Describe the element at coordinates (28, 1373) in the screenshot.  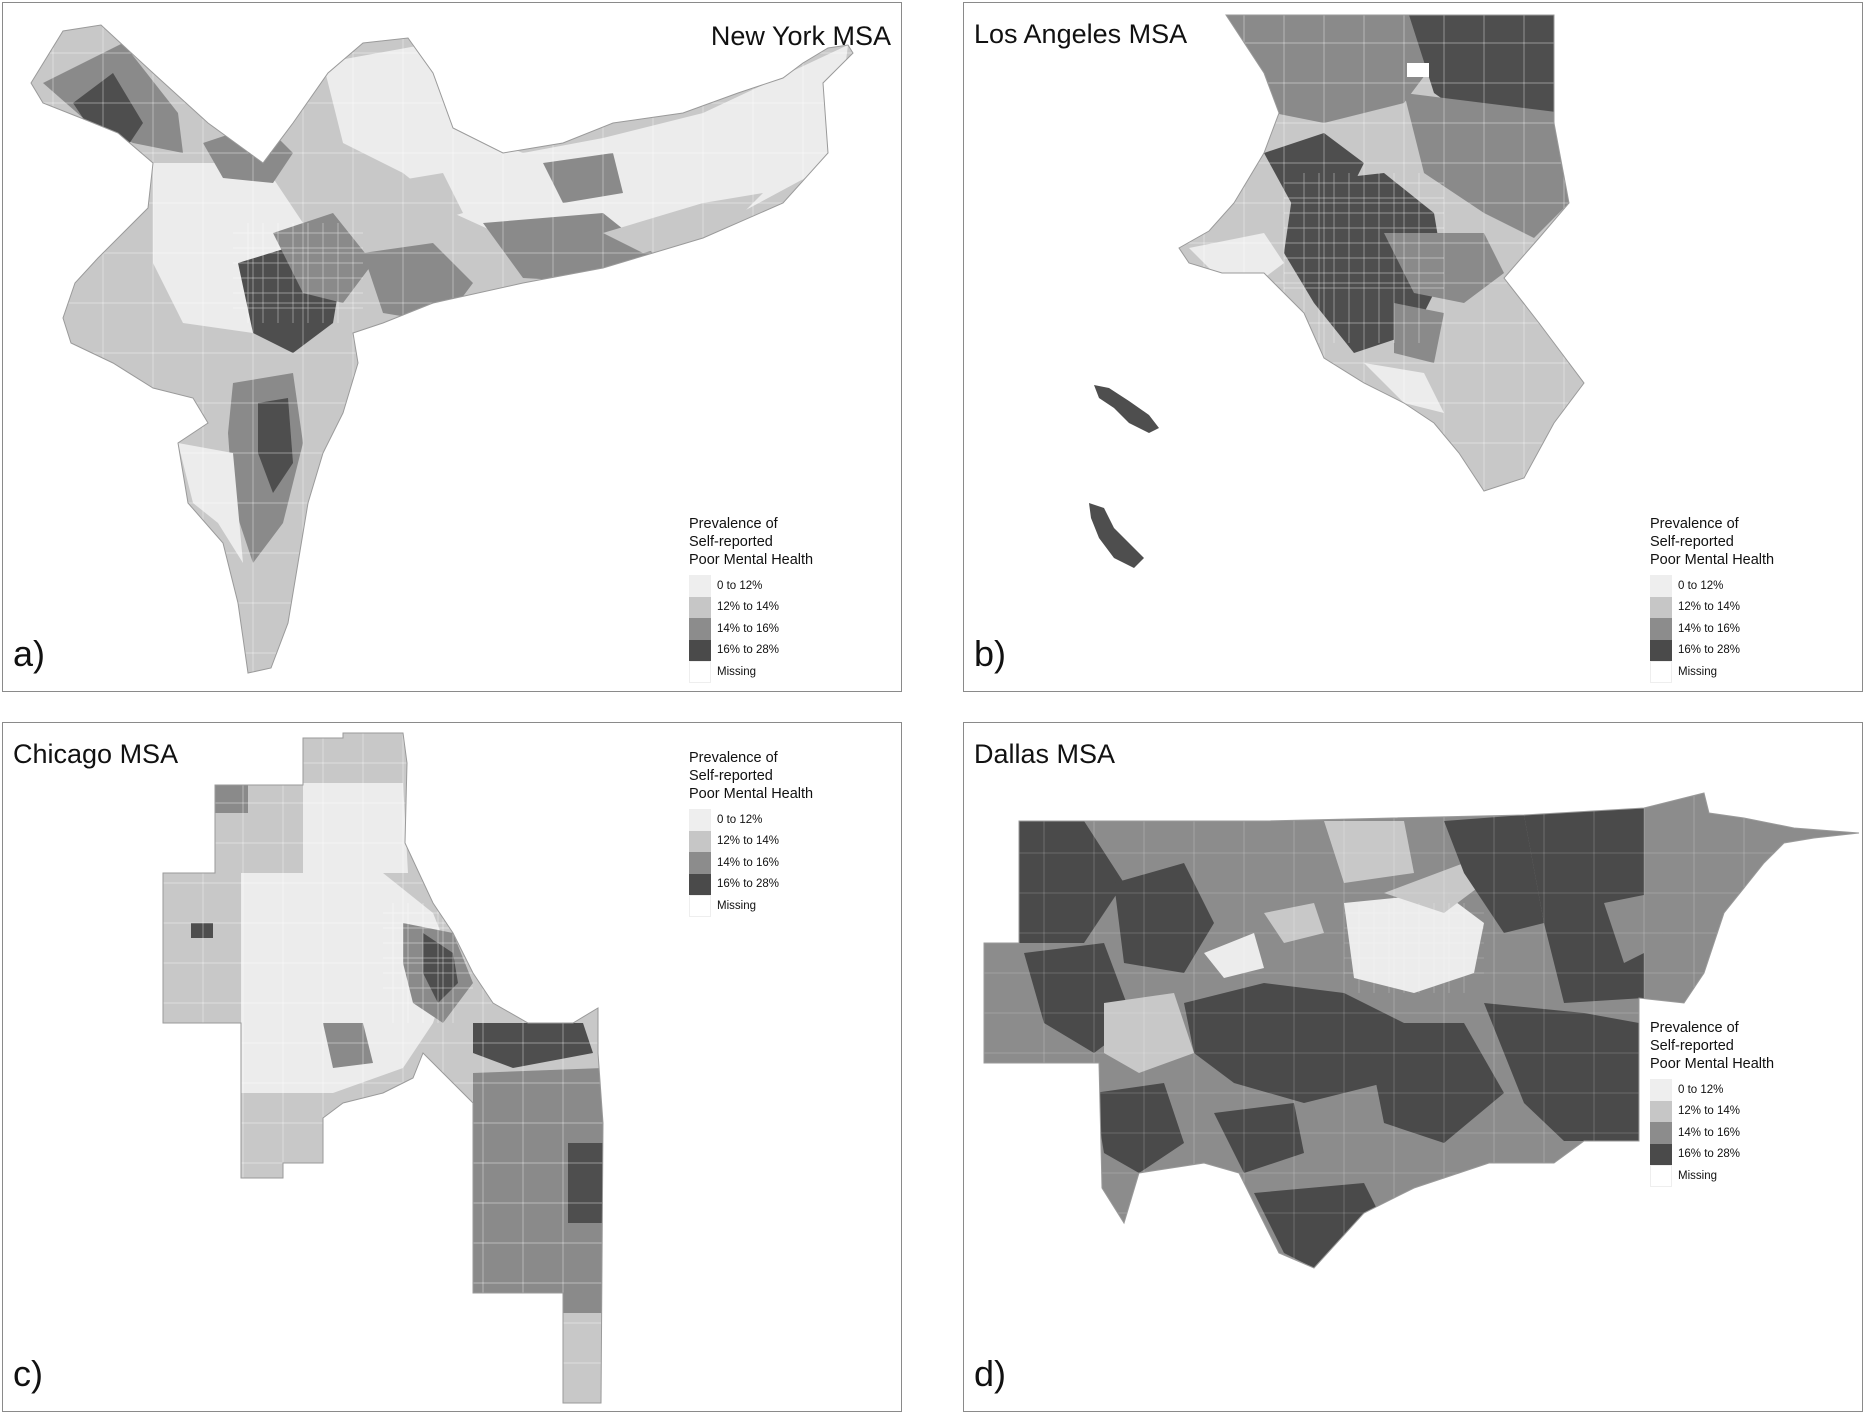
I see `panel-tag: c)` at that location.